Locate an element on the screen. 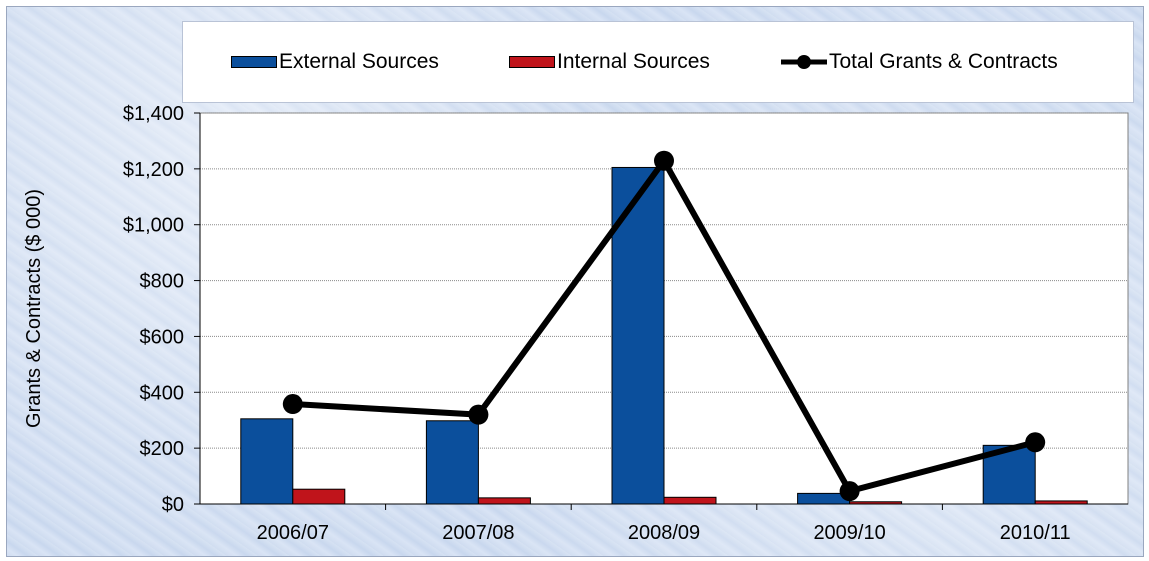  y-tick-label: $1,200 is located at coordinates (153, 170).